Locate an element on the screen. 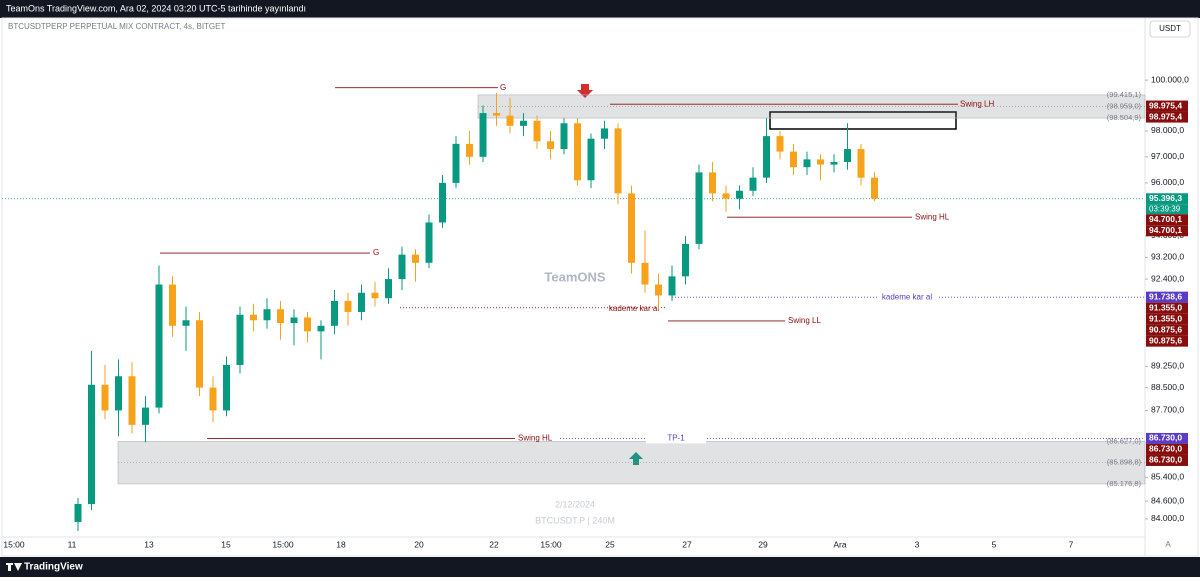  x-tick-label: 25 is located at coordinates (610, 544).